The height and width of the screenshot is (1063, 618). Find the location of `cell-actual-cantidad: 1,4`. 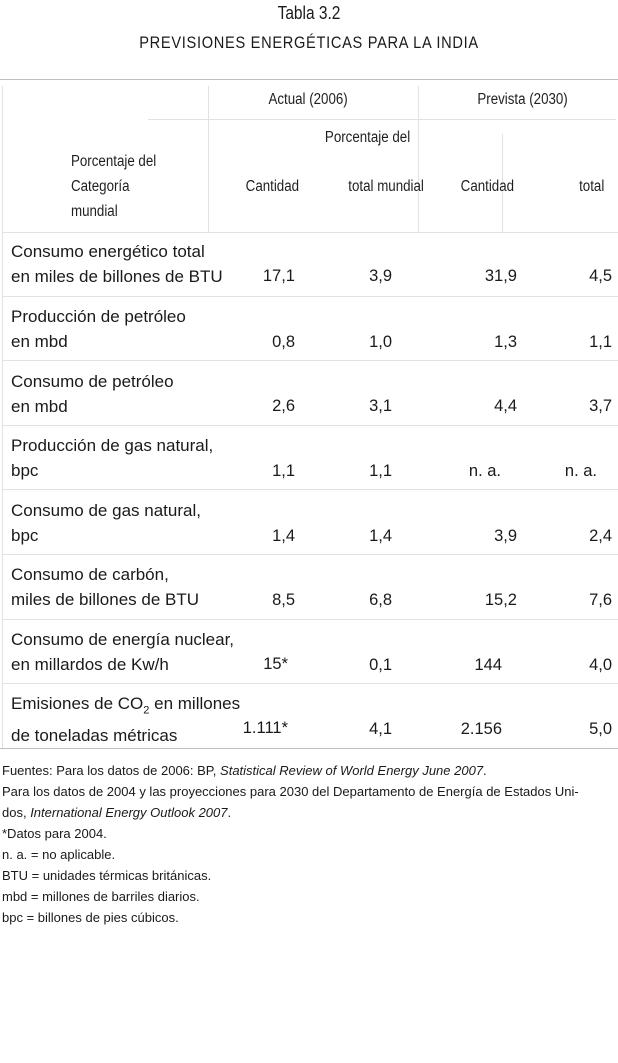

cell-actual-cantidad: 1,4 is located at coordinates (283, 536).